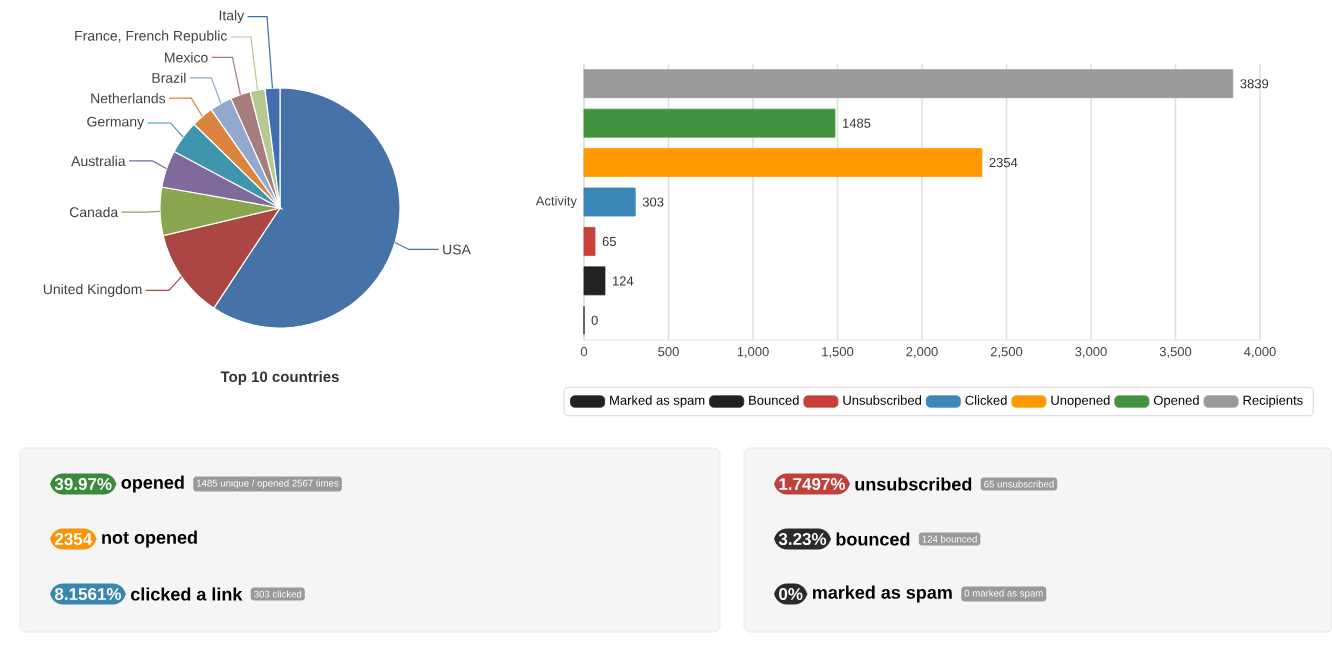 The width and height of the screenshot is (1332, 658). I want to click on category-label: clicked a link, so click(187, 594).